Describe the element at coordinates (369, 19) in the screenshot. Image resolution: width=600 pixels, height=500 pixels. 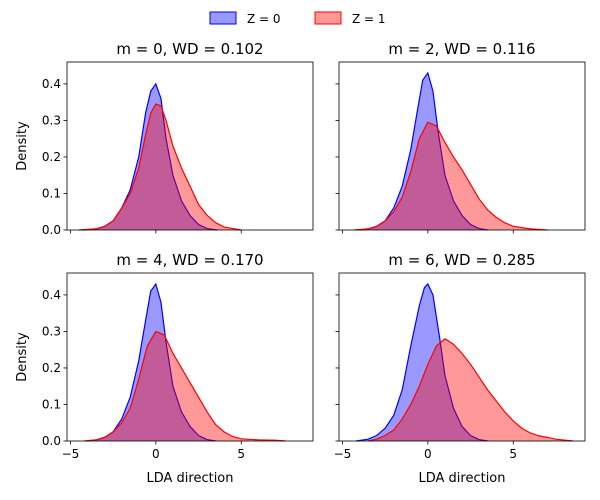
I see `legend-label-z1: Z = 1` at that location.